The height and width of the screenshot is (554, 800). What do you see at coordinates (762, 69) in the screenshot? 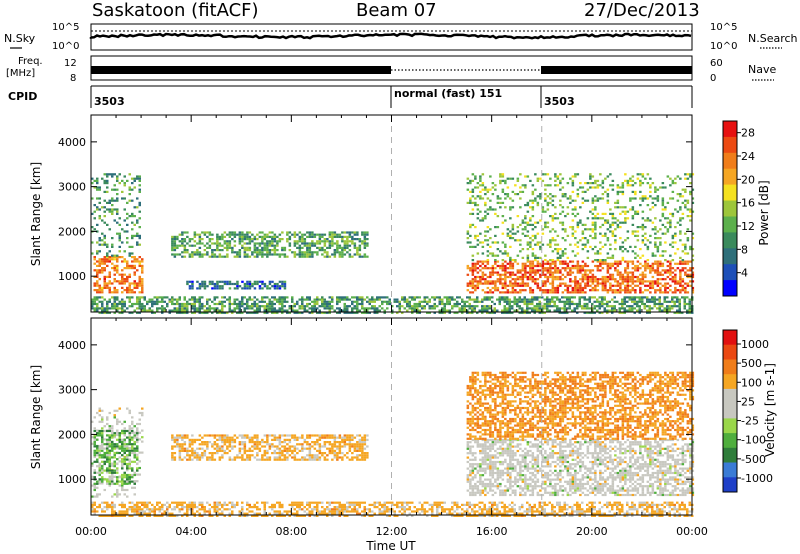
I see `nave-label: Nave` at bounding box center [762, 69].